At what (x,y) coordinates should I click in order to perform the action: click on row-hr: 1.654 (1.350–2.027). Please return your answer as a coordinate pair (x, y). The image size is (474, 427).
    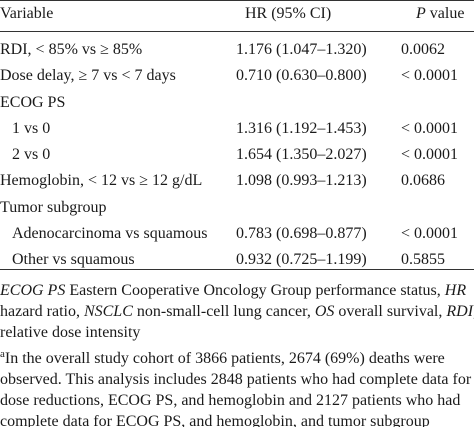
    Looking at the image, I should click on (301, 154).